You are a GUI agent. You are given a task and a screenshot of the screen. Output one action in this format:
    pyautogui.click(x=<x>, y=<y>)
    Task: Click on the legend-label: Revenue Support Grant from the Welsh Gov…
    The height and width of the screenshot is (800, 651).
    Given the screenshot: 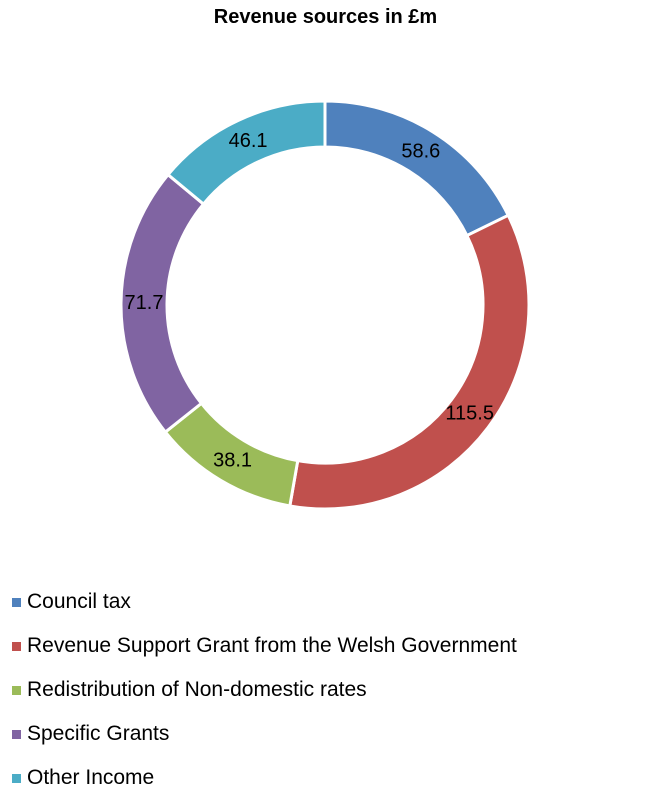 What is the action you would take?
    pyautogui.click(x=272, y=645)
    